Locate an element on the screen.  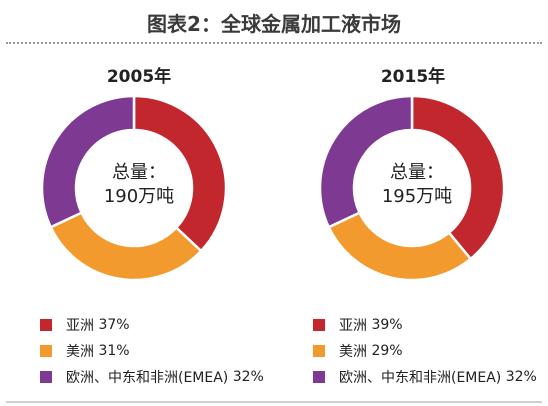
legend-item-americas: 美洲 31% is located at coordinates (152, 351).